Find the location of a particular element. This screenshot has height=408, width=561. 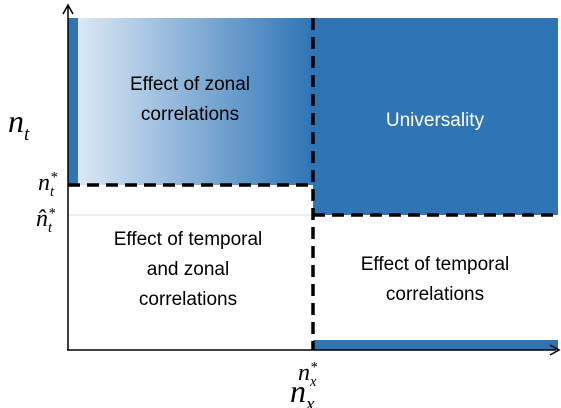

axis-label: nx is located at coordinates (302, 390).